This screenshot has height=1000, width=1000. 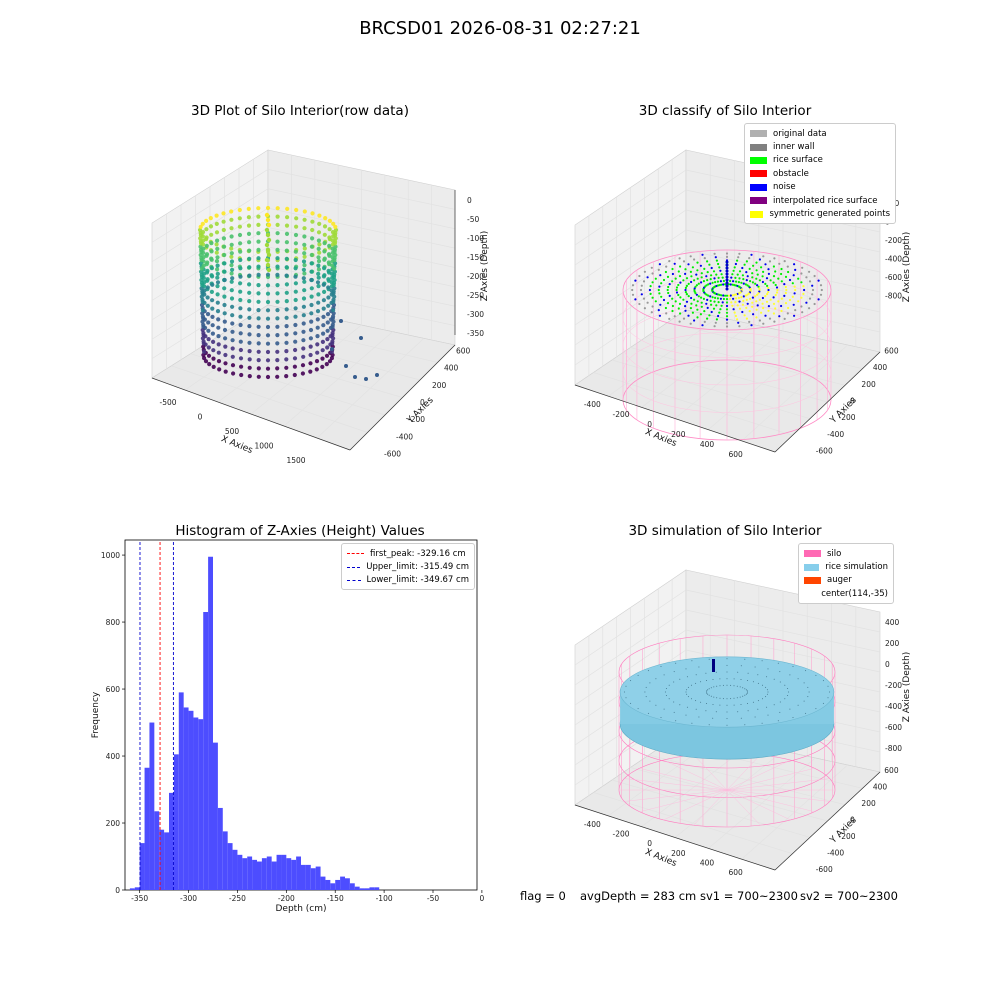 I want to click on x-tick-label: 1500, so click(x=295, y=460).